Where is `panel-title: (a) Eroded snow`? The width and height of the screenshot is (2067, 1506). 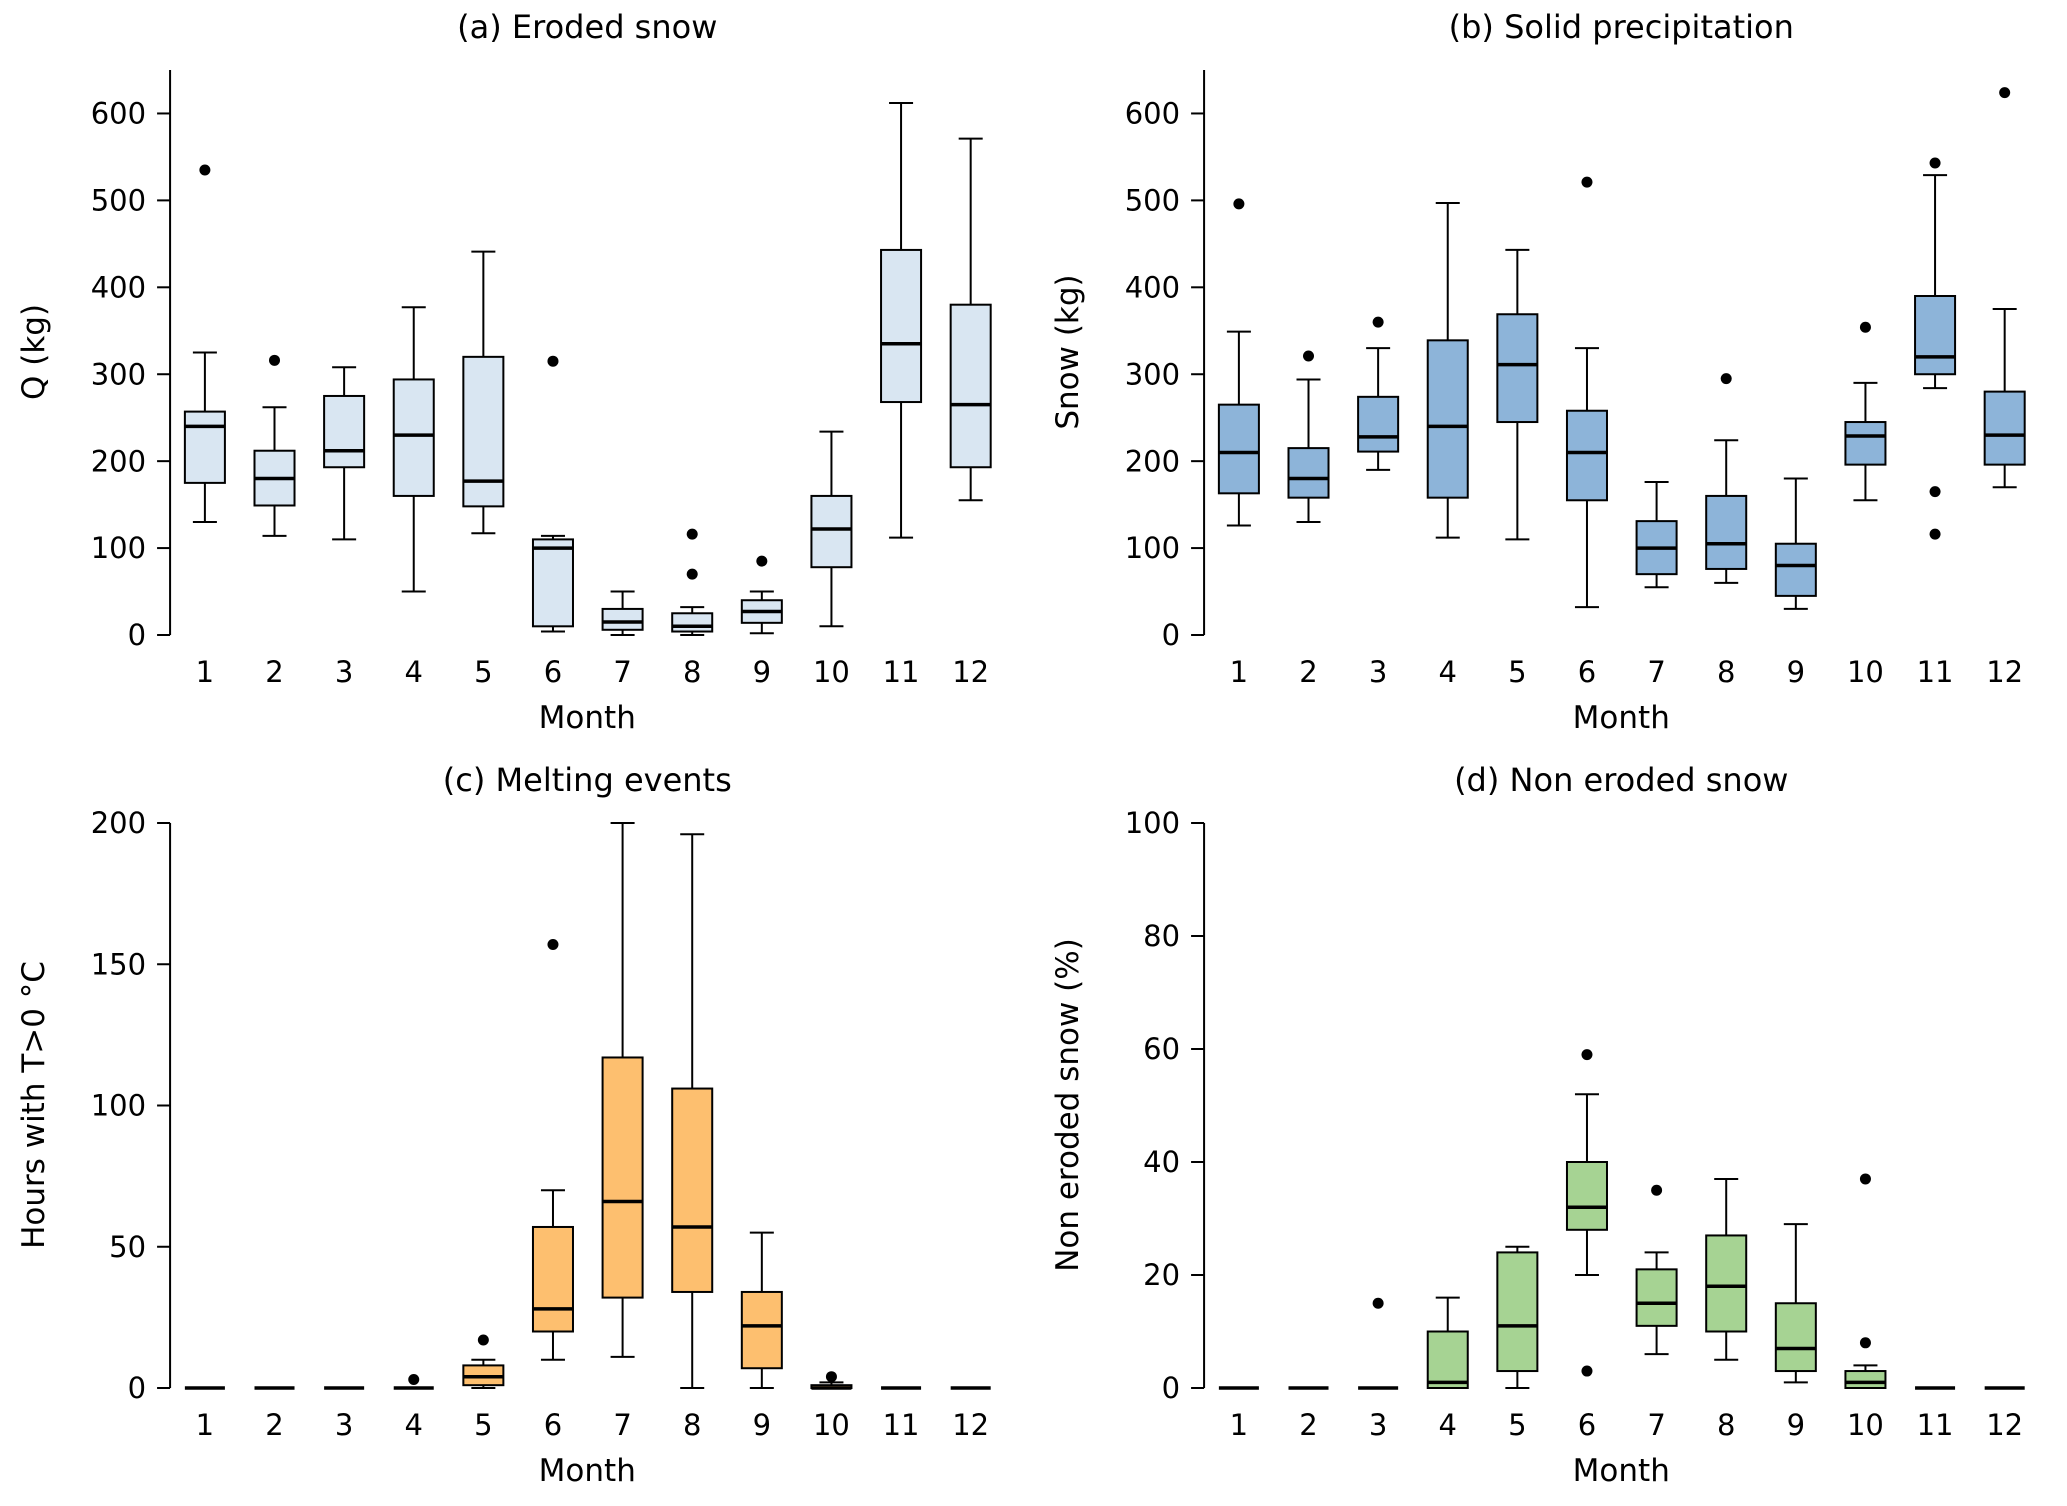 panel-title: (a) Eroded snow is located at coordinates (587, 27).